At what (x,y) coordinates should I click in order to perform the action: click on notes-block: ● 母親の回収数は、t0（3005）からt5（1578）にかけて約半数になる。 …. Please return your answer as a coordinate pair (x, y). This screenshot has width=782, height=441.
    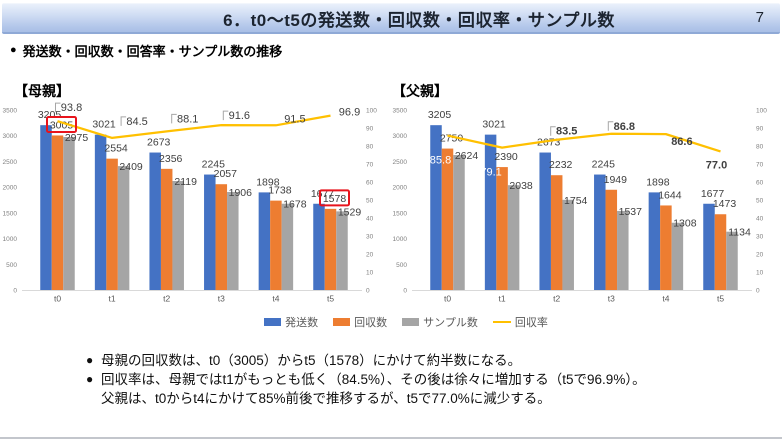
    Looking at the image, I should click on (366, 379).